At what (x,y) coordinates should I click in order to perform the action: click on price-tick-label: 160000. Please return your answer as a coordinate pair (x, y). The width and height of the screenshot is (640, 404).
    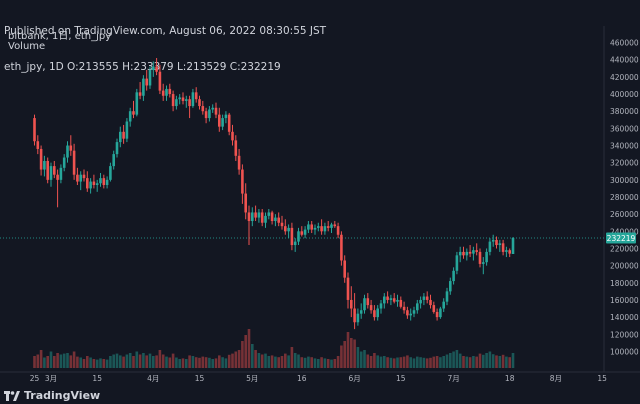
    Looking at the image, I should click on (624, 300).